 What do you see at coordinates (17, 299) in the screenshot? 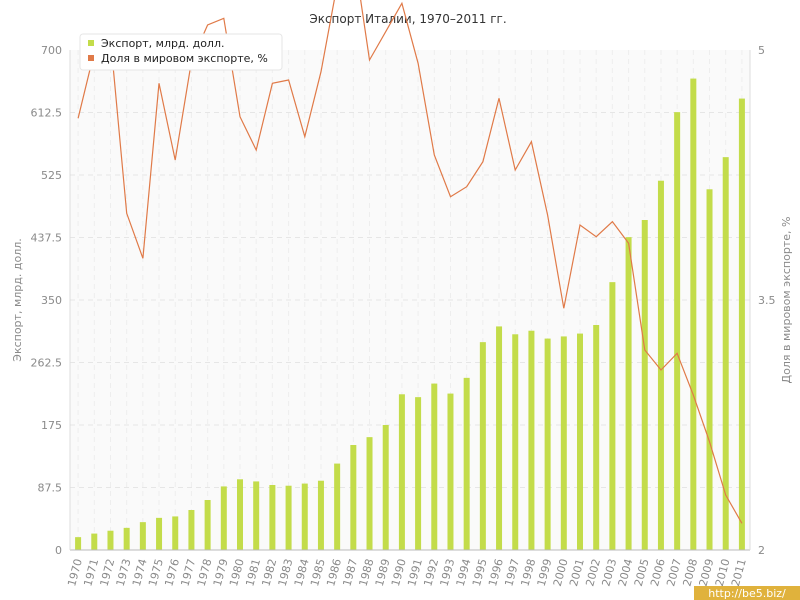
I see `y-axis-left-label: Экспорт, млрд. долл.` at bounding box center [17, 299].